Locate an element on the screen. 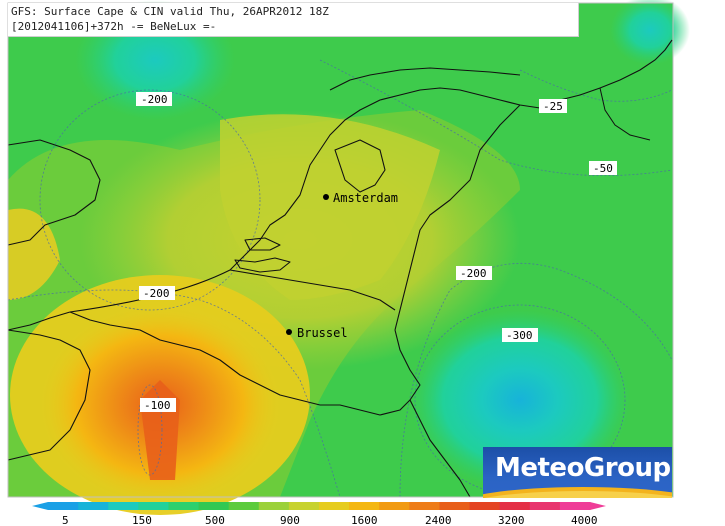  colorbar-arrow-high is located at coordinates (598, 506).